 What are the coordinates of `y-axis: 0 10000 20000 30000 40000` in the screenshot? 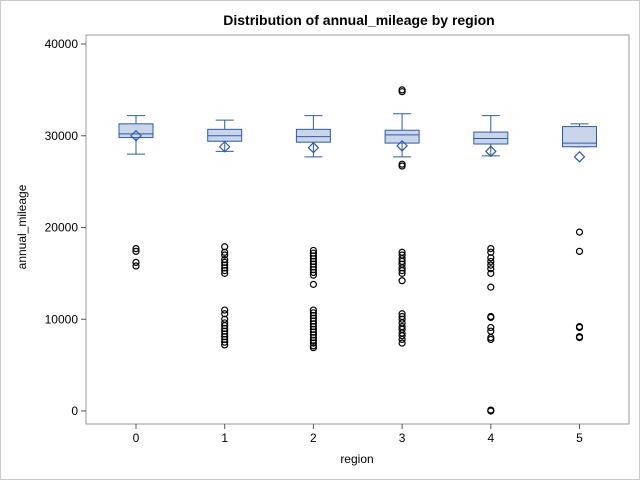 It's located at (65, 227).